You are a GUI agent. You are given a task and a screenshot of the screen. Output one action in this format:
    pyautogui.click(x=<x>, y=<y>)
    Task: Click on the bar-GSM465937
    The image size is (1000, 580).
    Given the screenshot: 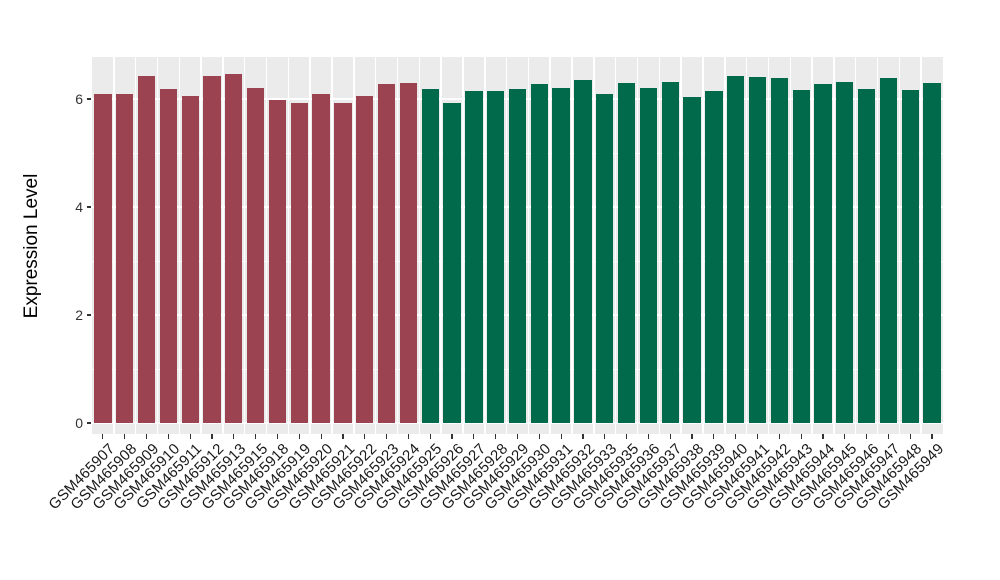 What is the action you would take?
    pyautogui.click(x=670, y=252)
    